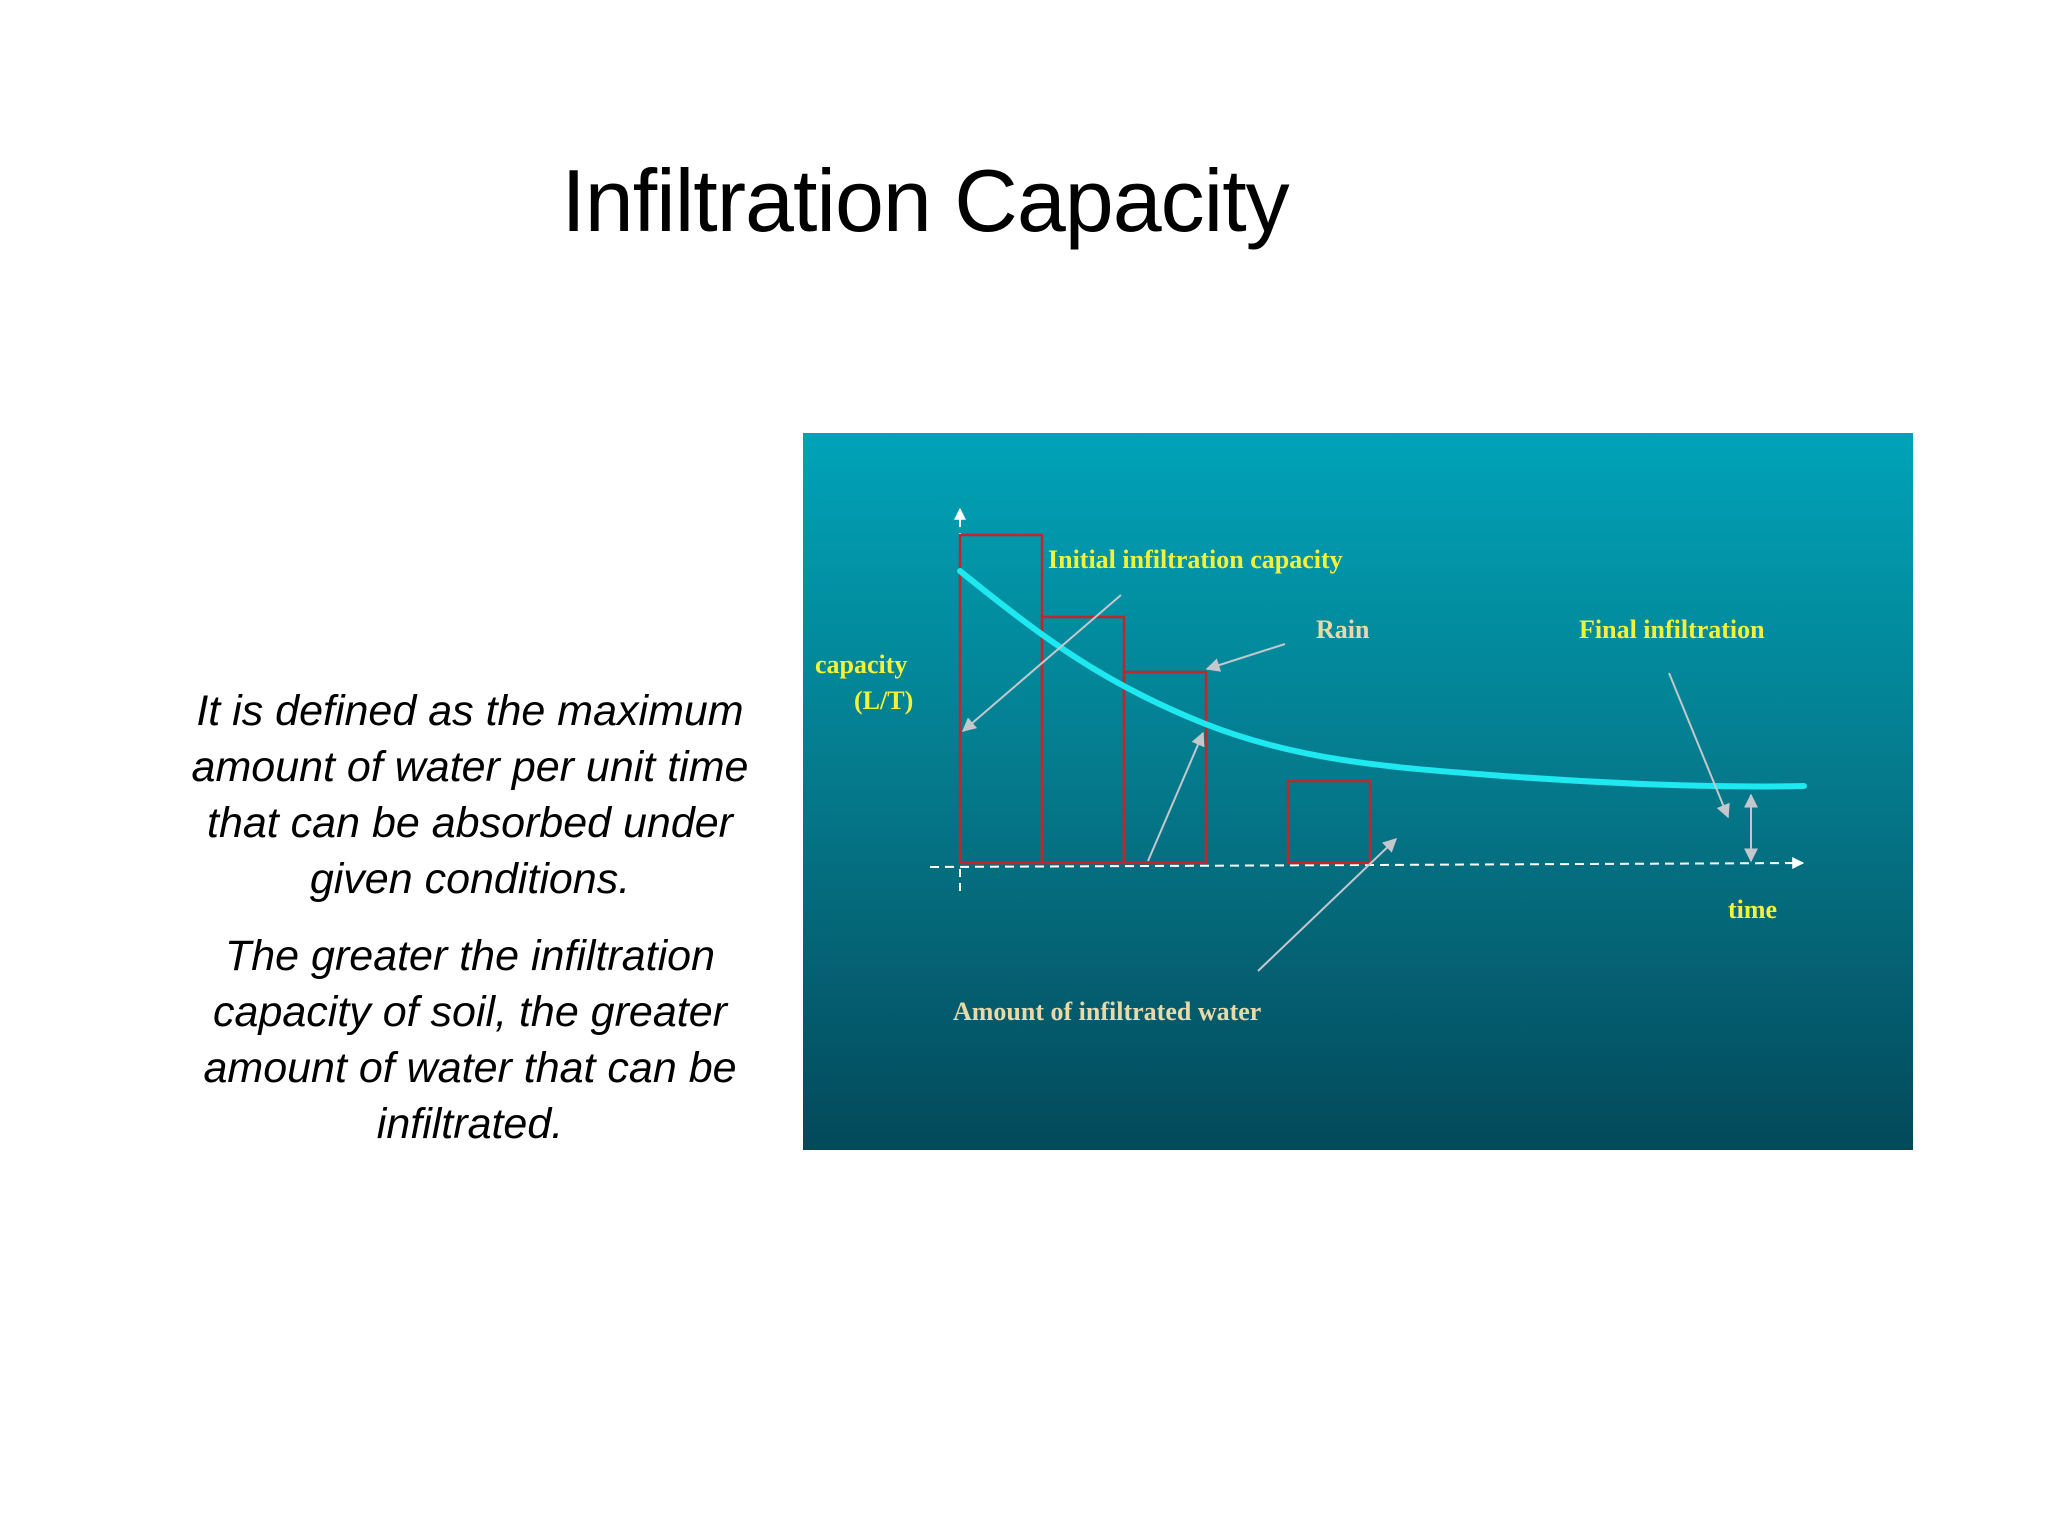 Image resolution: width=2048 pixels, height=1536 pixels. I want to click on y-axis-label: capacity, so click(861, 664).